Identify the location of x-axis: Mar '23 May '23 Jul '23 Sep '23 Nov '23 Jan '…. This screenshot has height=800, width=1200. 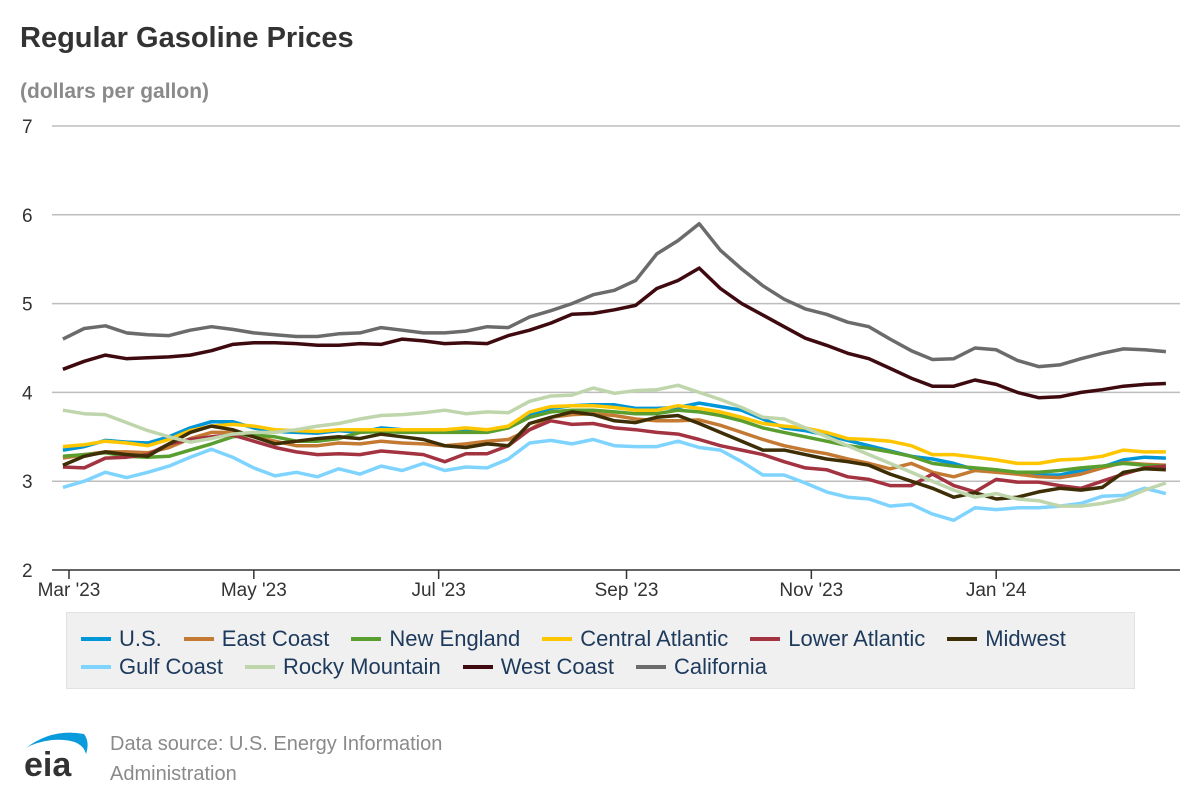
(609, 585).